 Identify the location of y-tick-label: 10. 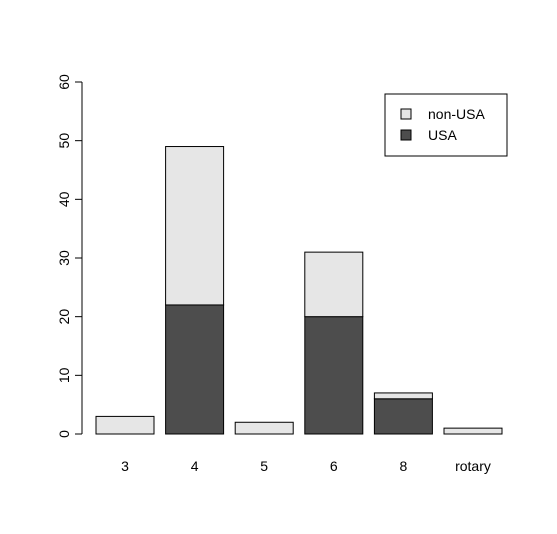
(64, 375).